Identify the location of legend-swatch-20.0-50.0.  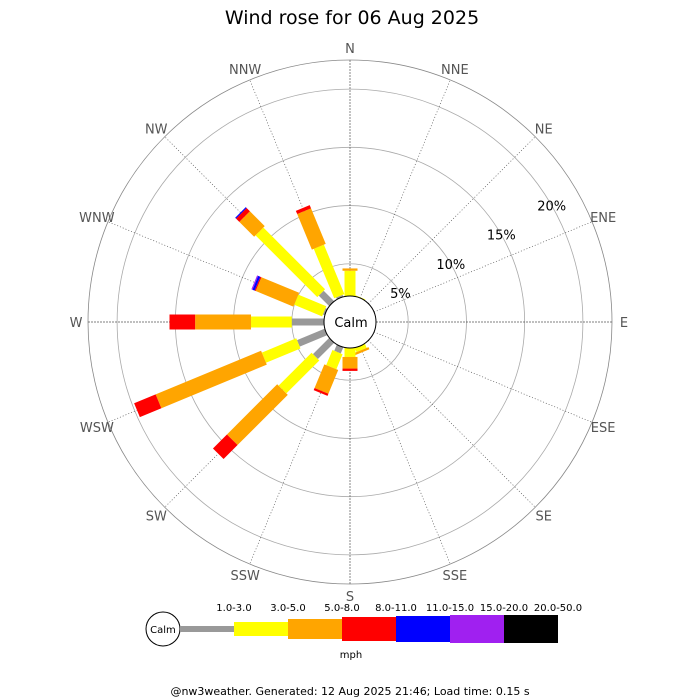
(531, 629).